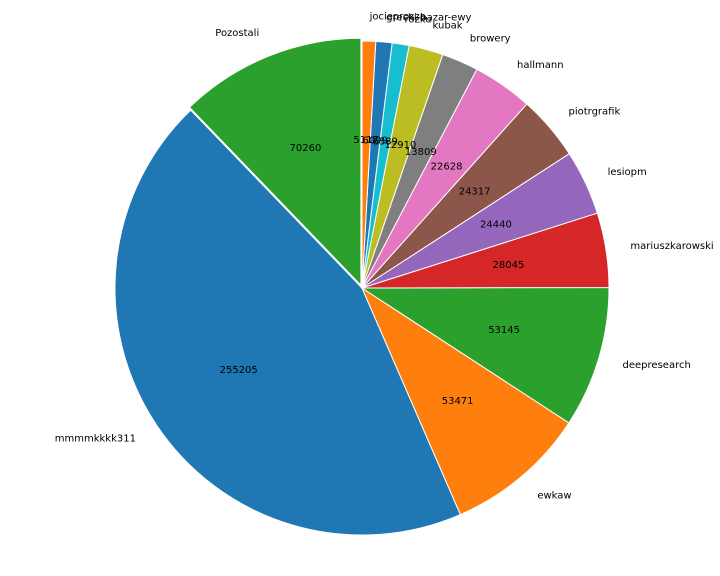 This screenshot has width=720, height=576. I want to click on slice-value-mariuszkarowski: 28045, so click(509, 265).